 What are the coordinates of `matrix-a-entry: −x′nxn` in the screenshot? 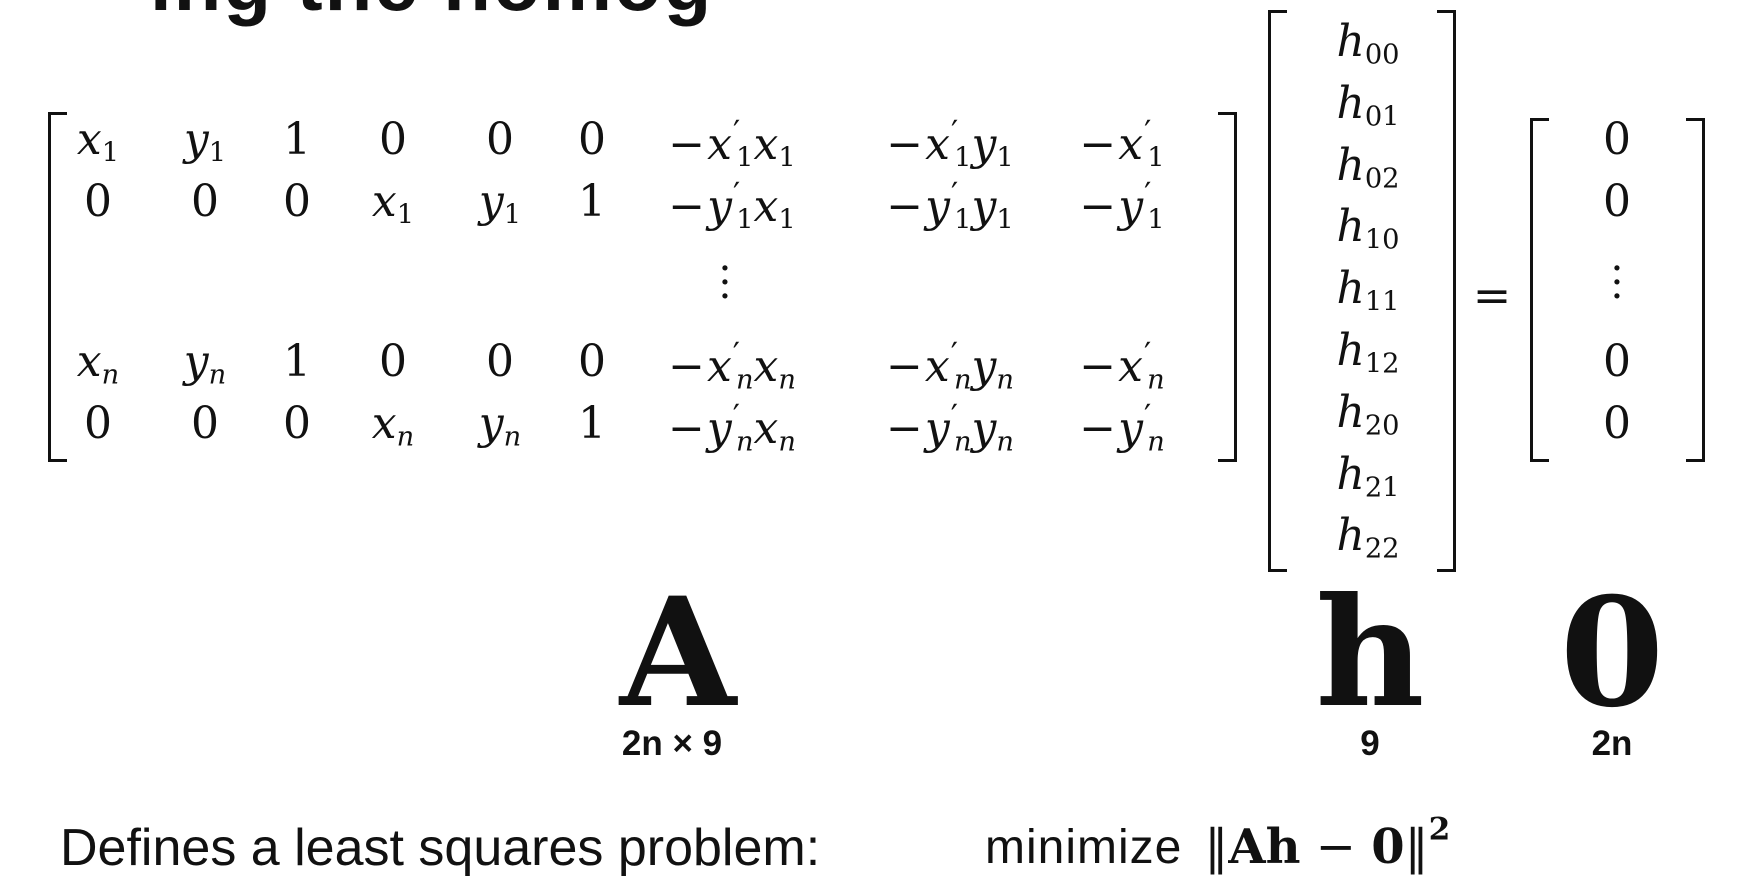 It's located at (732, 366).